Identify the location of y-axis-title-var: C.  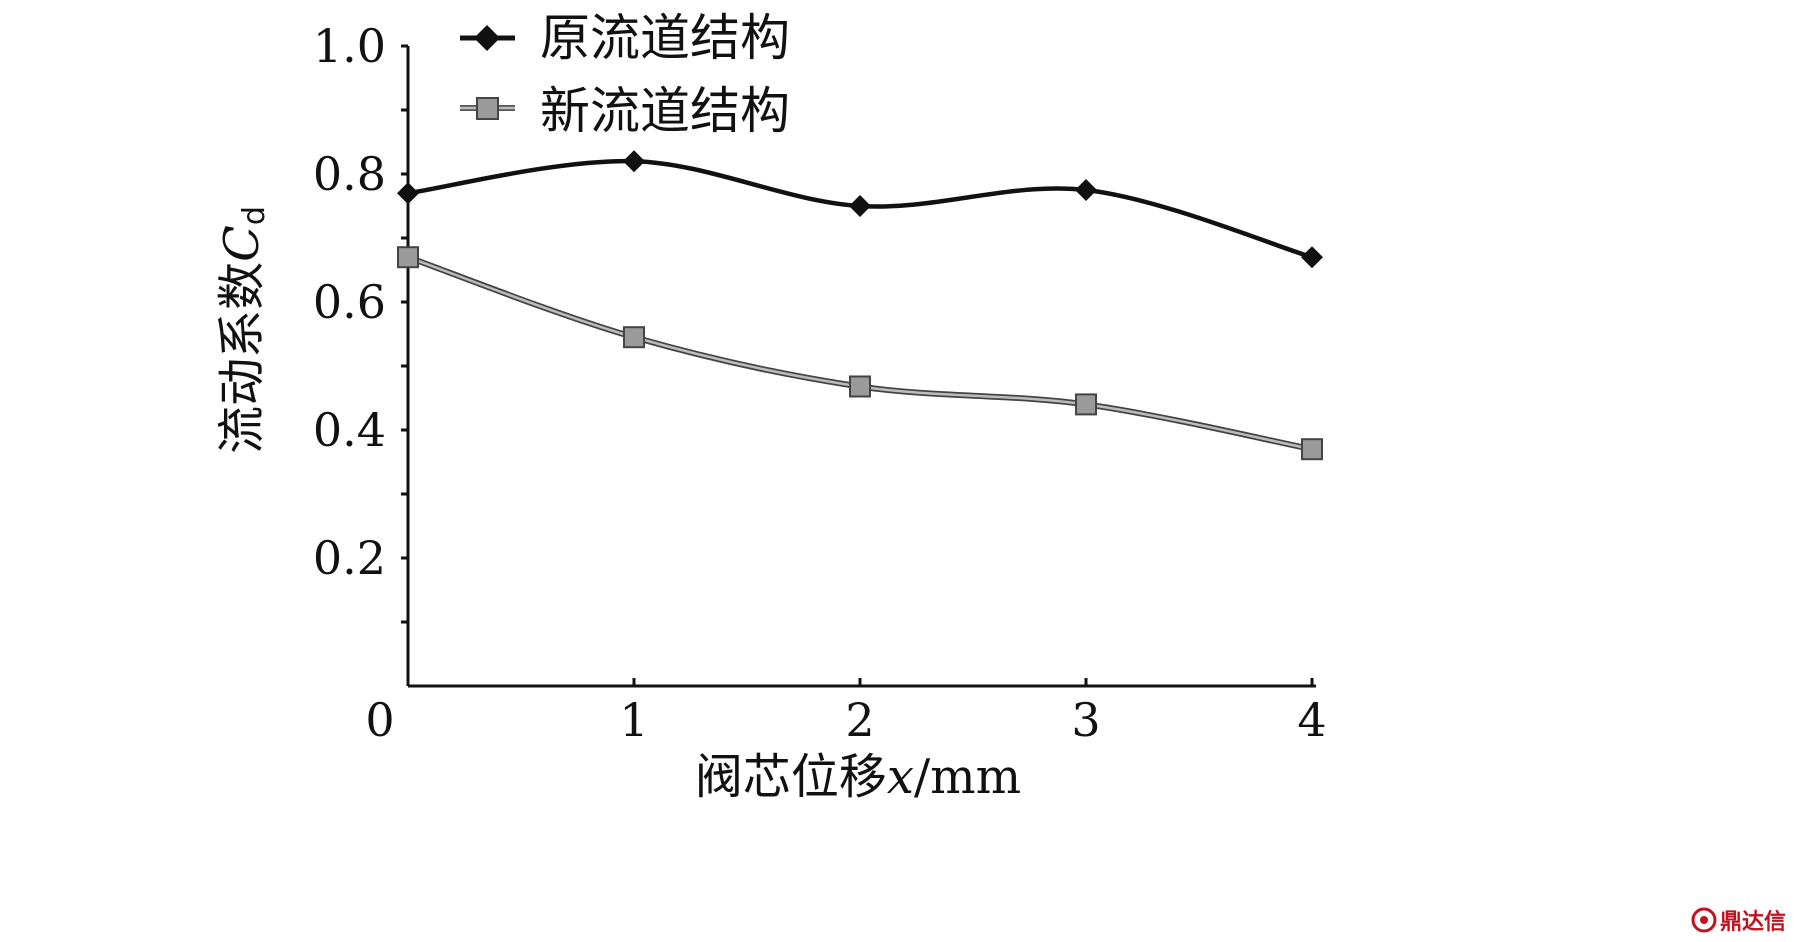
(242, 243).